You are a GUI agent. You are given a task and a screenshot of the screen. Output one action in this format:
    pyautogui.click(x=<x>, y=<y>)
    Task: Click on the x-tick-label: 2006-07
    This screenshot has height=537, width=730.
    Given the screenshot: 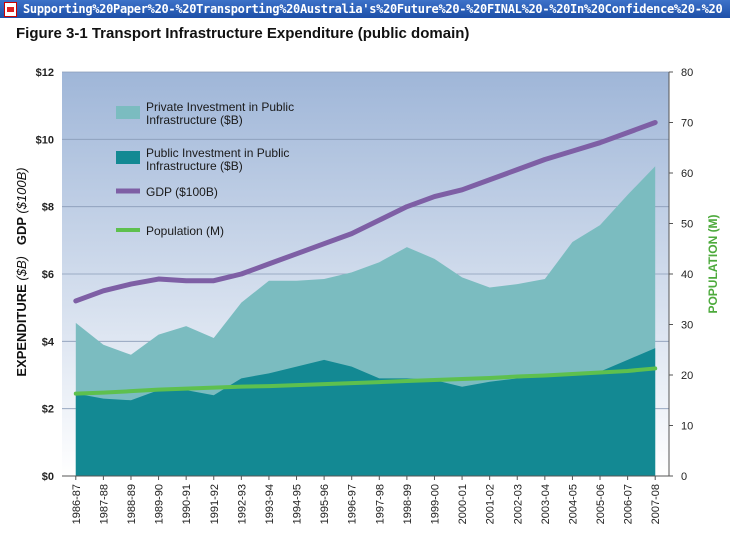 What is the action you would take?
    pyautogui.click(x=629, y=504)
    